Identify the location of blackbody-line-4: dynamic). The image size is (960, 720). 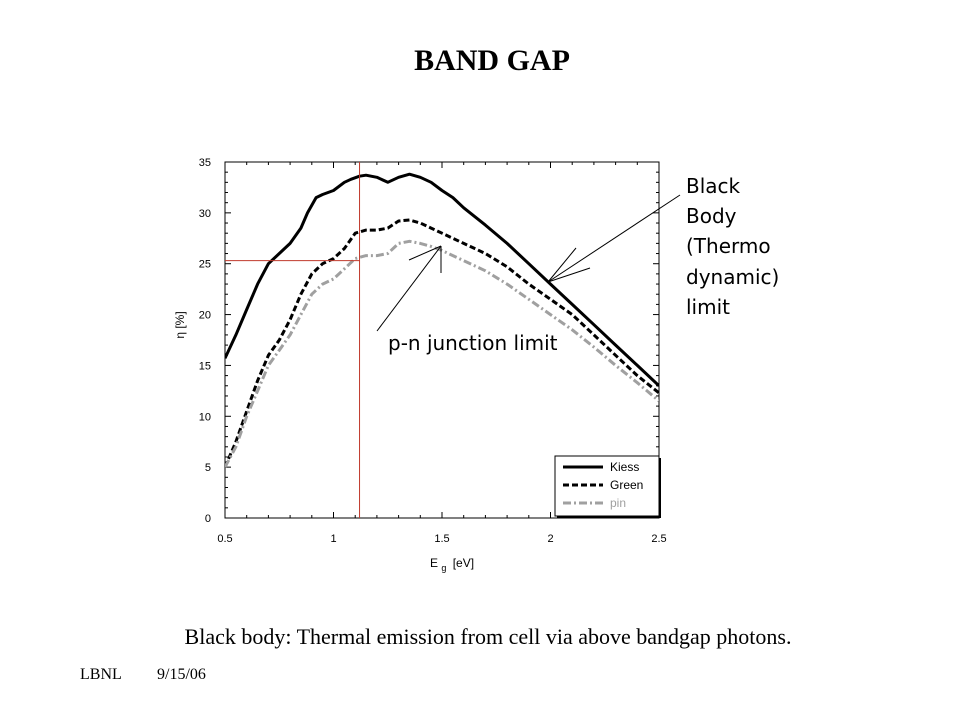
(732, 277).